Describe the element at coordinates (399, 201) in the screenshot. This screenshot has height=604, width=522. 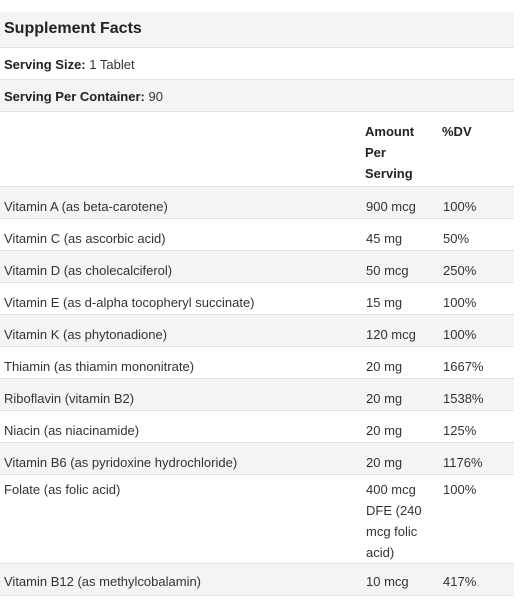
I see `nutrient-amount: 900 mcg` at that location.